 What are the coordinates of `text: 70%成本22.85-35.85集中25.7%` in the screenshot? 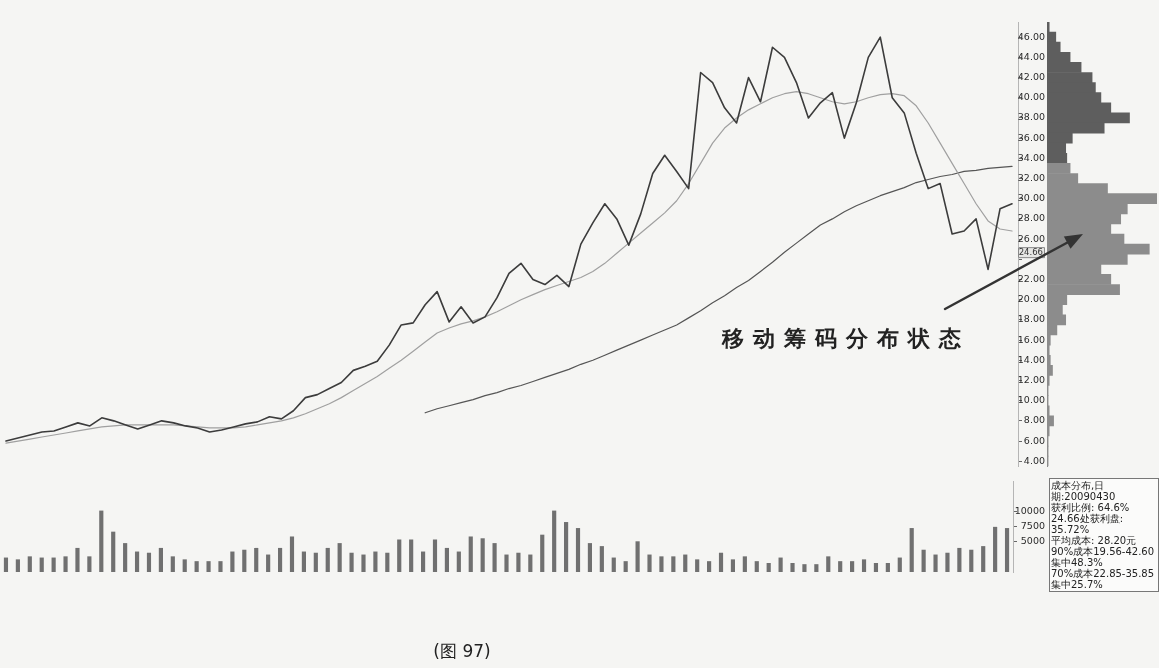 It's located at (1103, 579).